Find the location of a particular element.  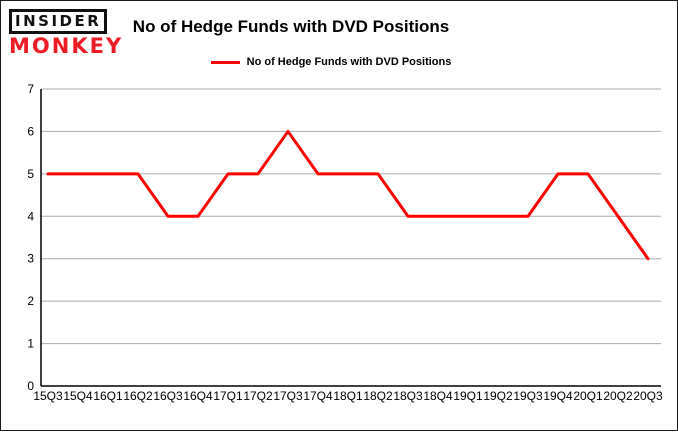

y-tick-label: 4 is located at coordinates (30, 216).